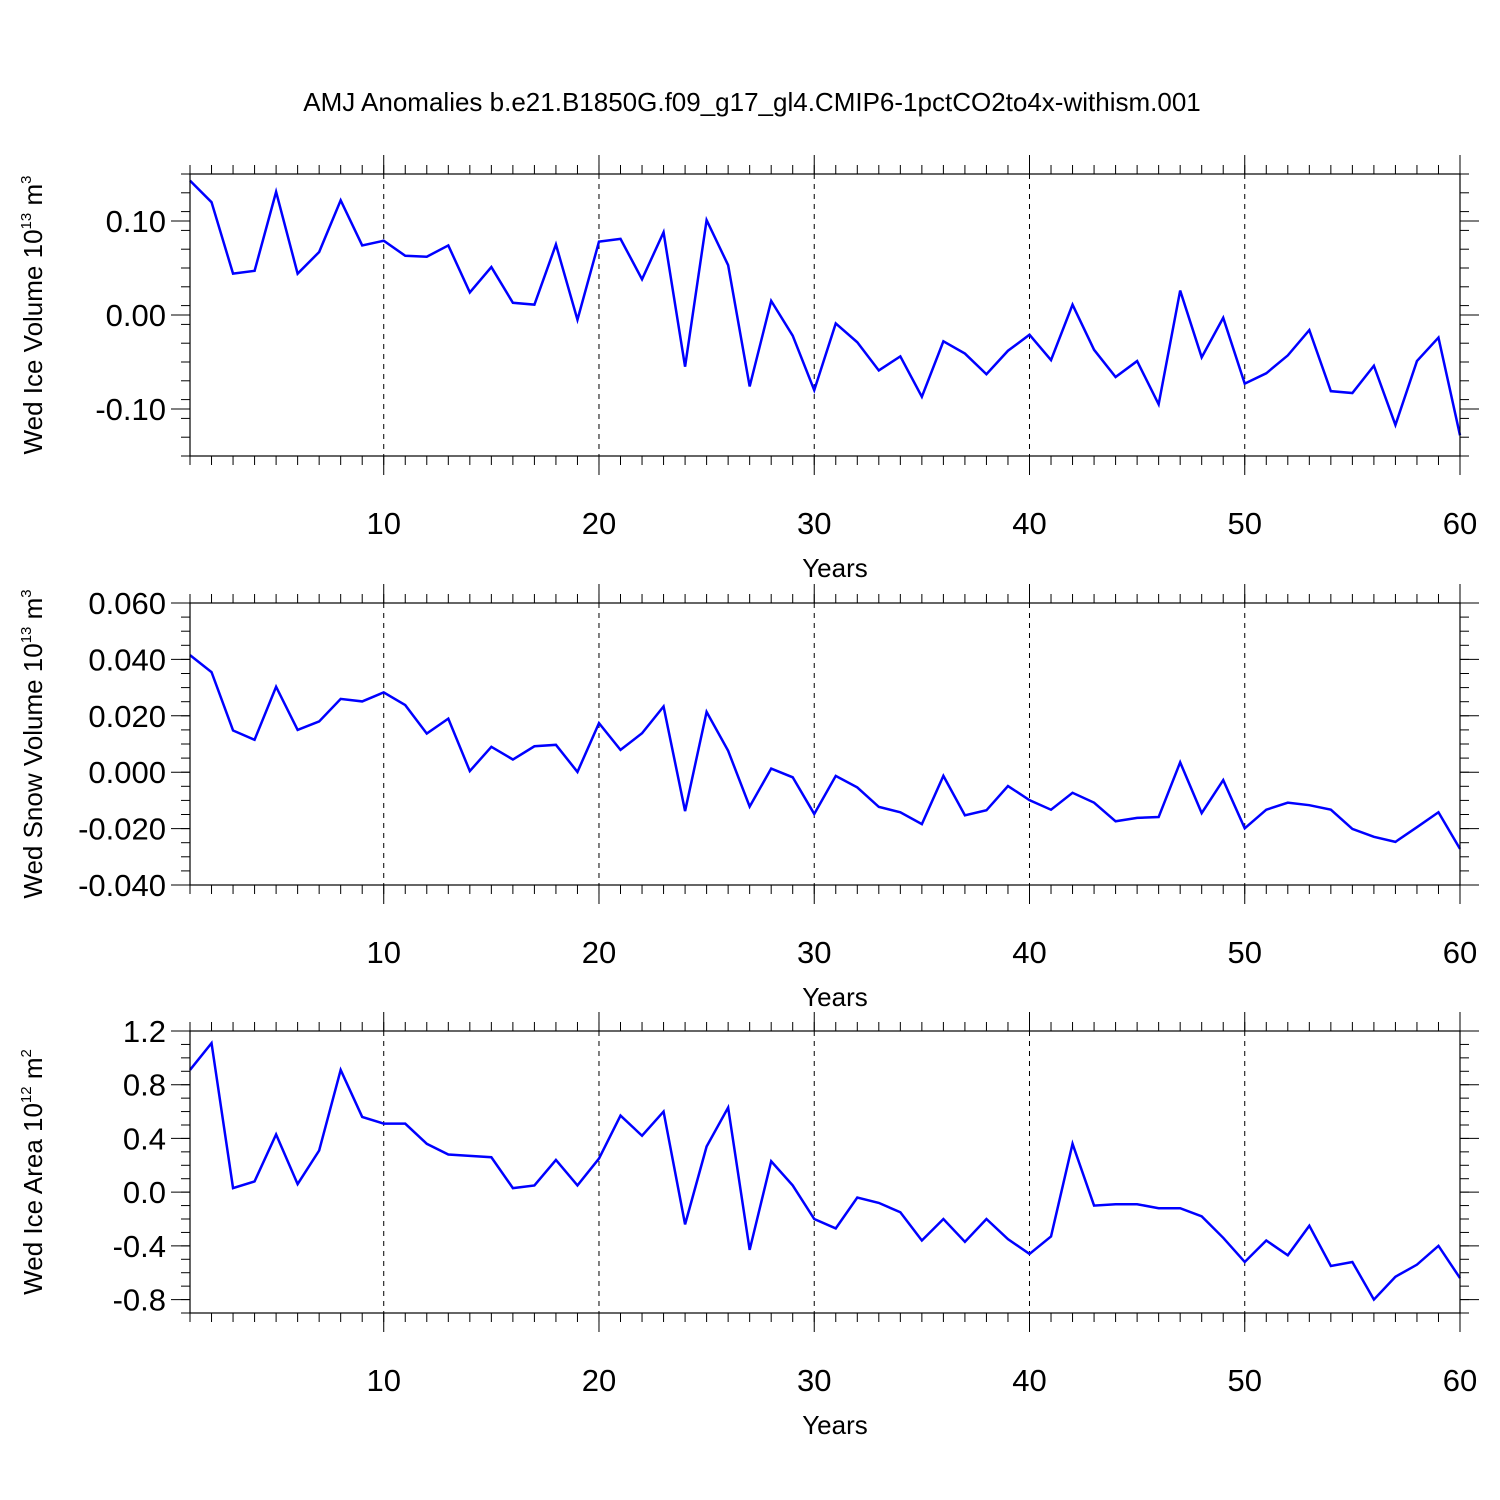 The height and width of the screenshot is (1500, 1500). What do you see at coordinates (825, 752) in the screenshot?
I see `snow-volume-series-line` at bounding box center [825, 752].